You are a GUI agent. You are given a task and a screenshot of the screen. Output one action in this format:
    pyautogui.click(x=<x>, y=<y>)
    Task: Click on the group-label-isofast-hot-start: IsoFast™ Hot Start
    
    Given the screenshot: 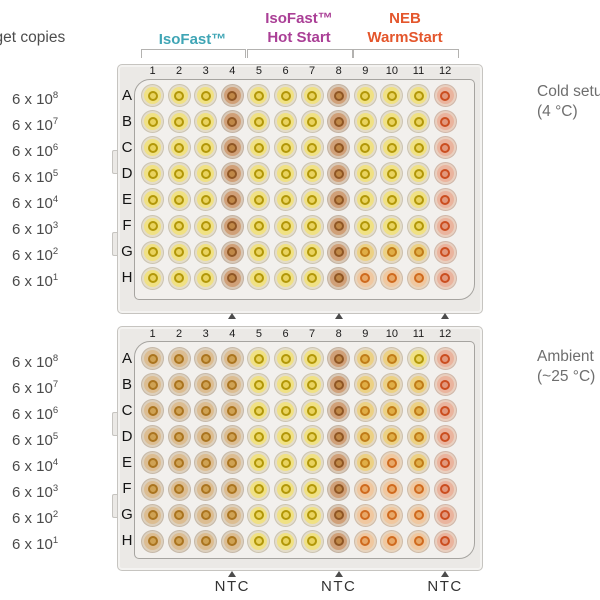 What is the action you would take?
    pyautogui.click(x=299, y=28)
    